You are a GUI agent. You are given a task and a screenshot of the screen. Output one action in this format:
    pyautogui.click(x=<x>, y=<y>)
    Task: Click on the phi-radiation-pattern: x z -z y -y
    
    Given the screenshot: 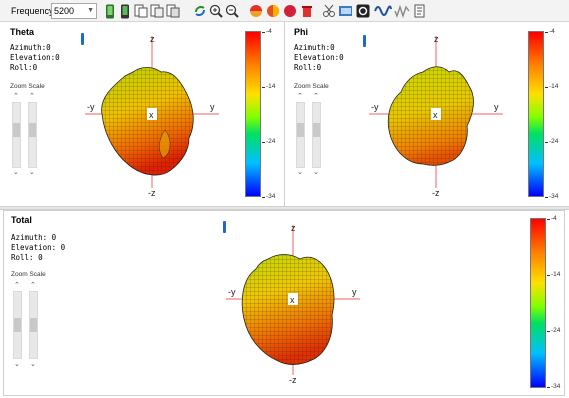 What is the action you would take?
    pyautogui.click(x=436, y=116)
    